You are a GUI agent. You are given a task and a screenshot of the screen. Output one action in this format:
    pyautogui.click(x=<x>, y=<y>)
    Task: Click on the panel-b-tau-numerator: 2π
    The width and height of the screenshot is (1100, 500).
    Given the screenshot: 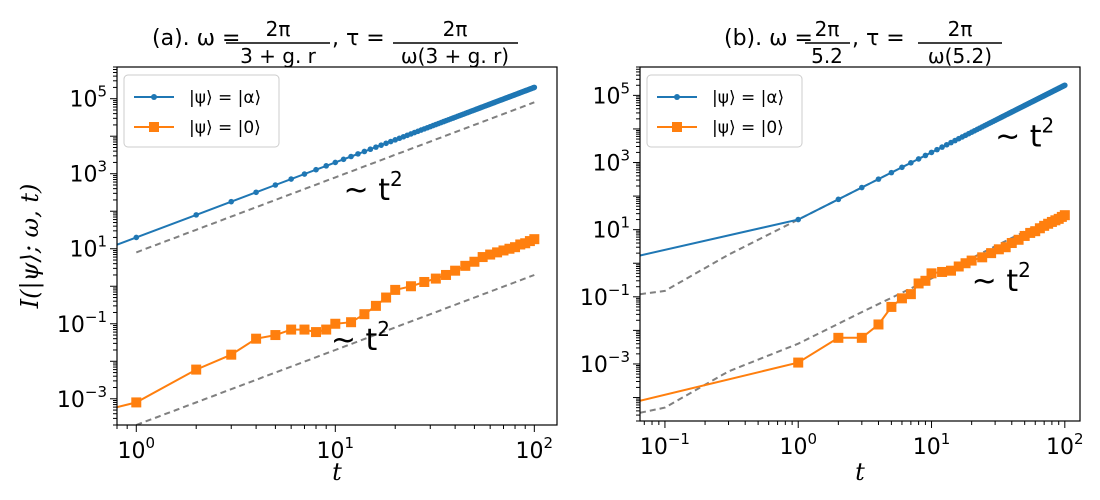 What is the action you would take?
    pyautogui.click(x=960, y=29)
    